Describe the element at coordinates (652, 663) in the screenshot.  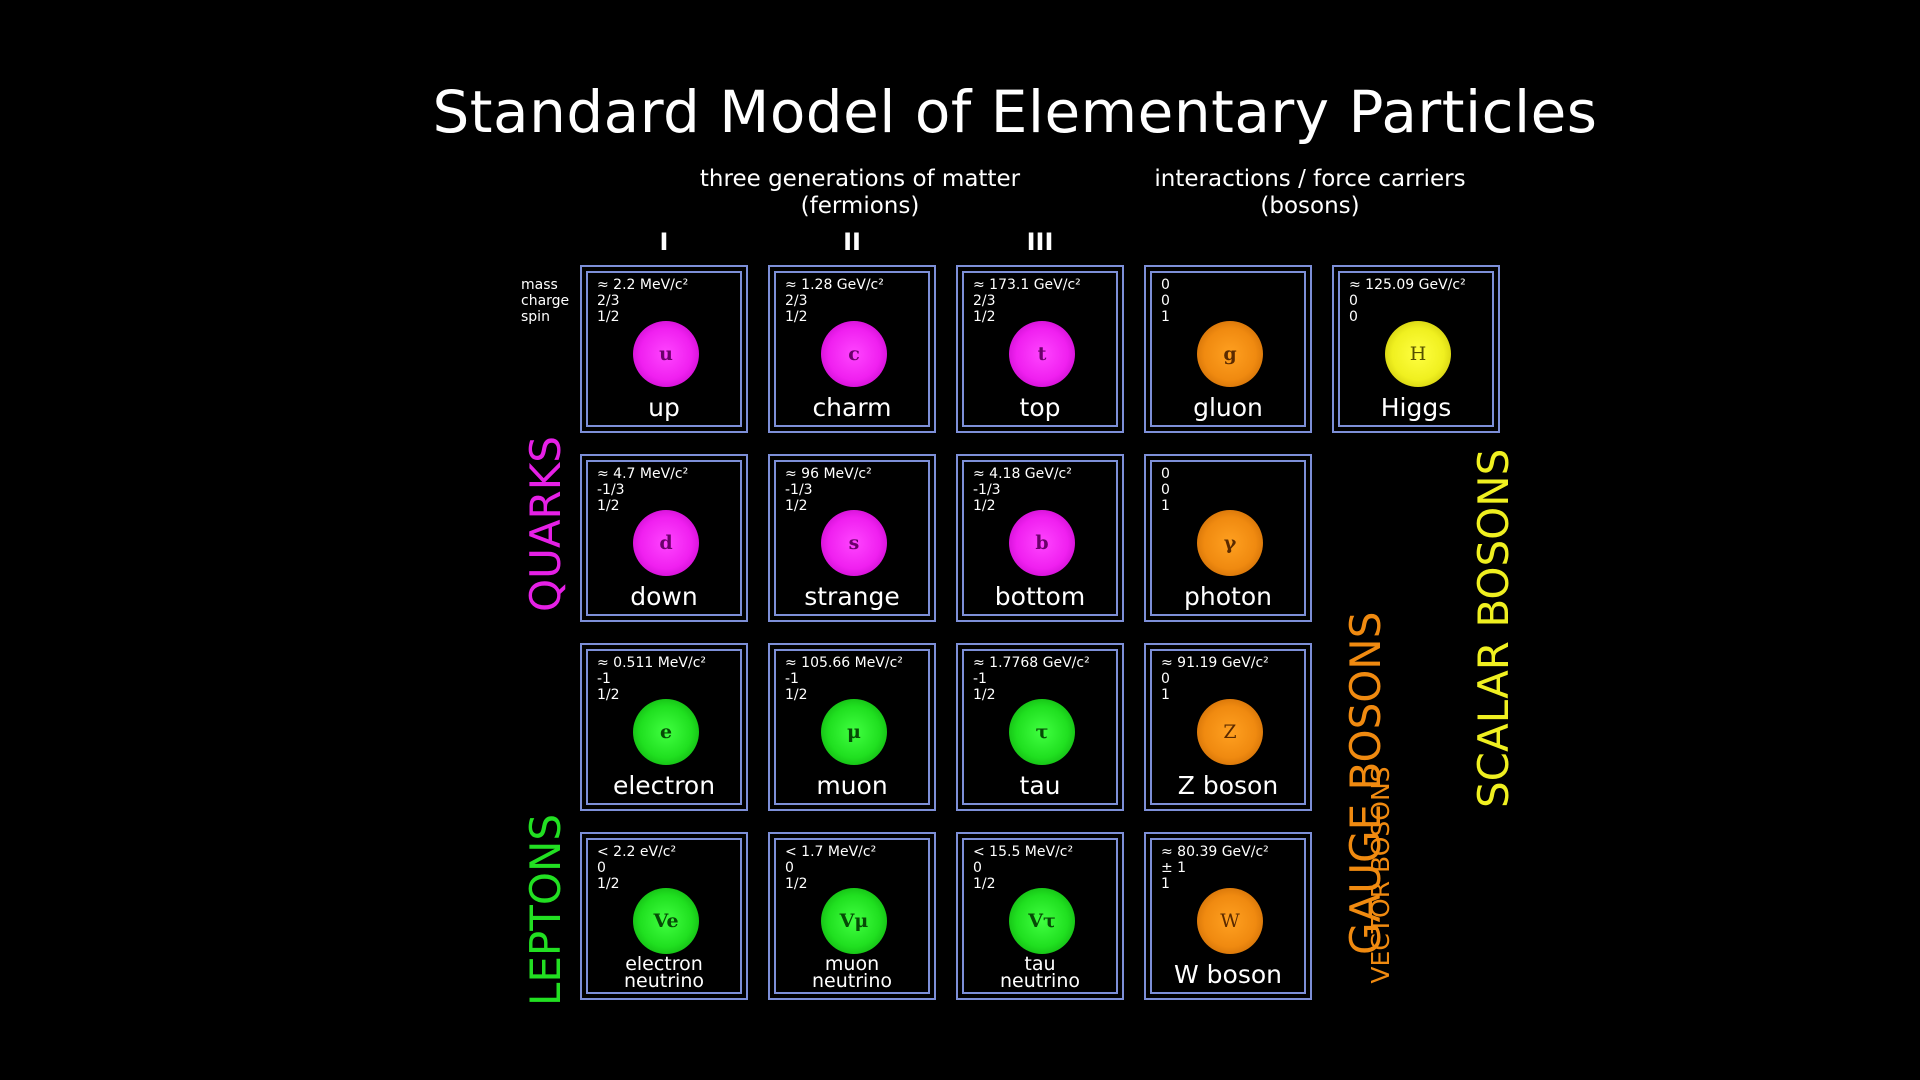
I see `mass-value: ≈ 0.511 MeV/c²` at that location.